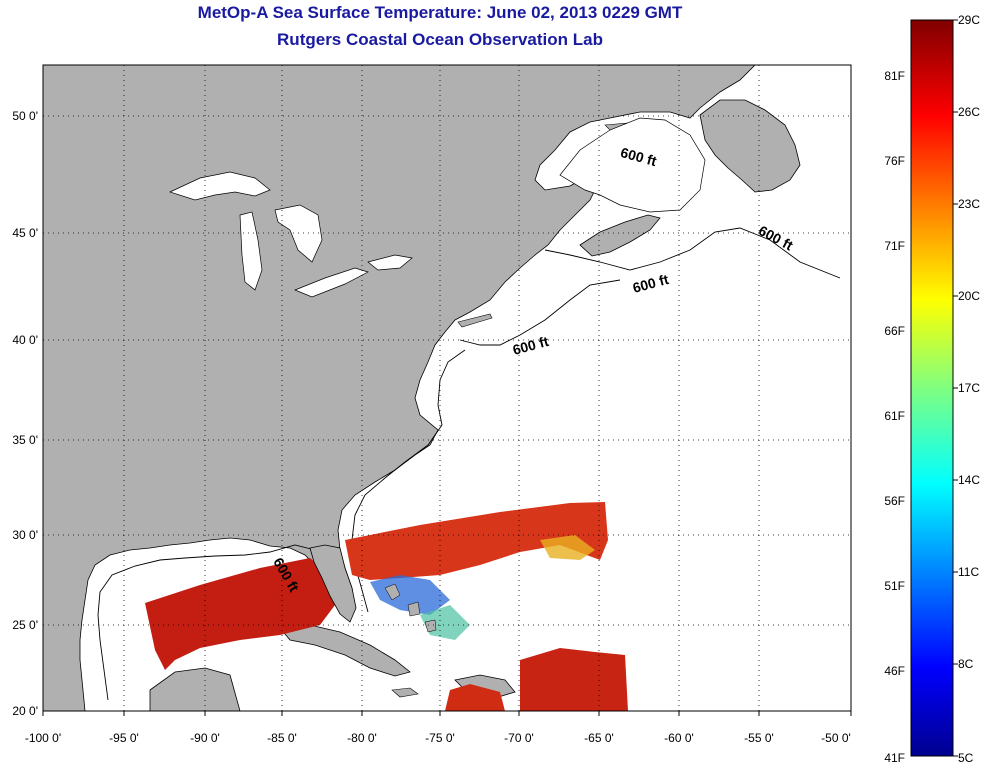  I want to click on lon-tick-label: -55 0', so click(759, 738).